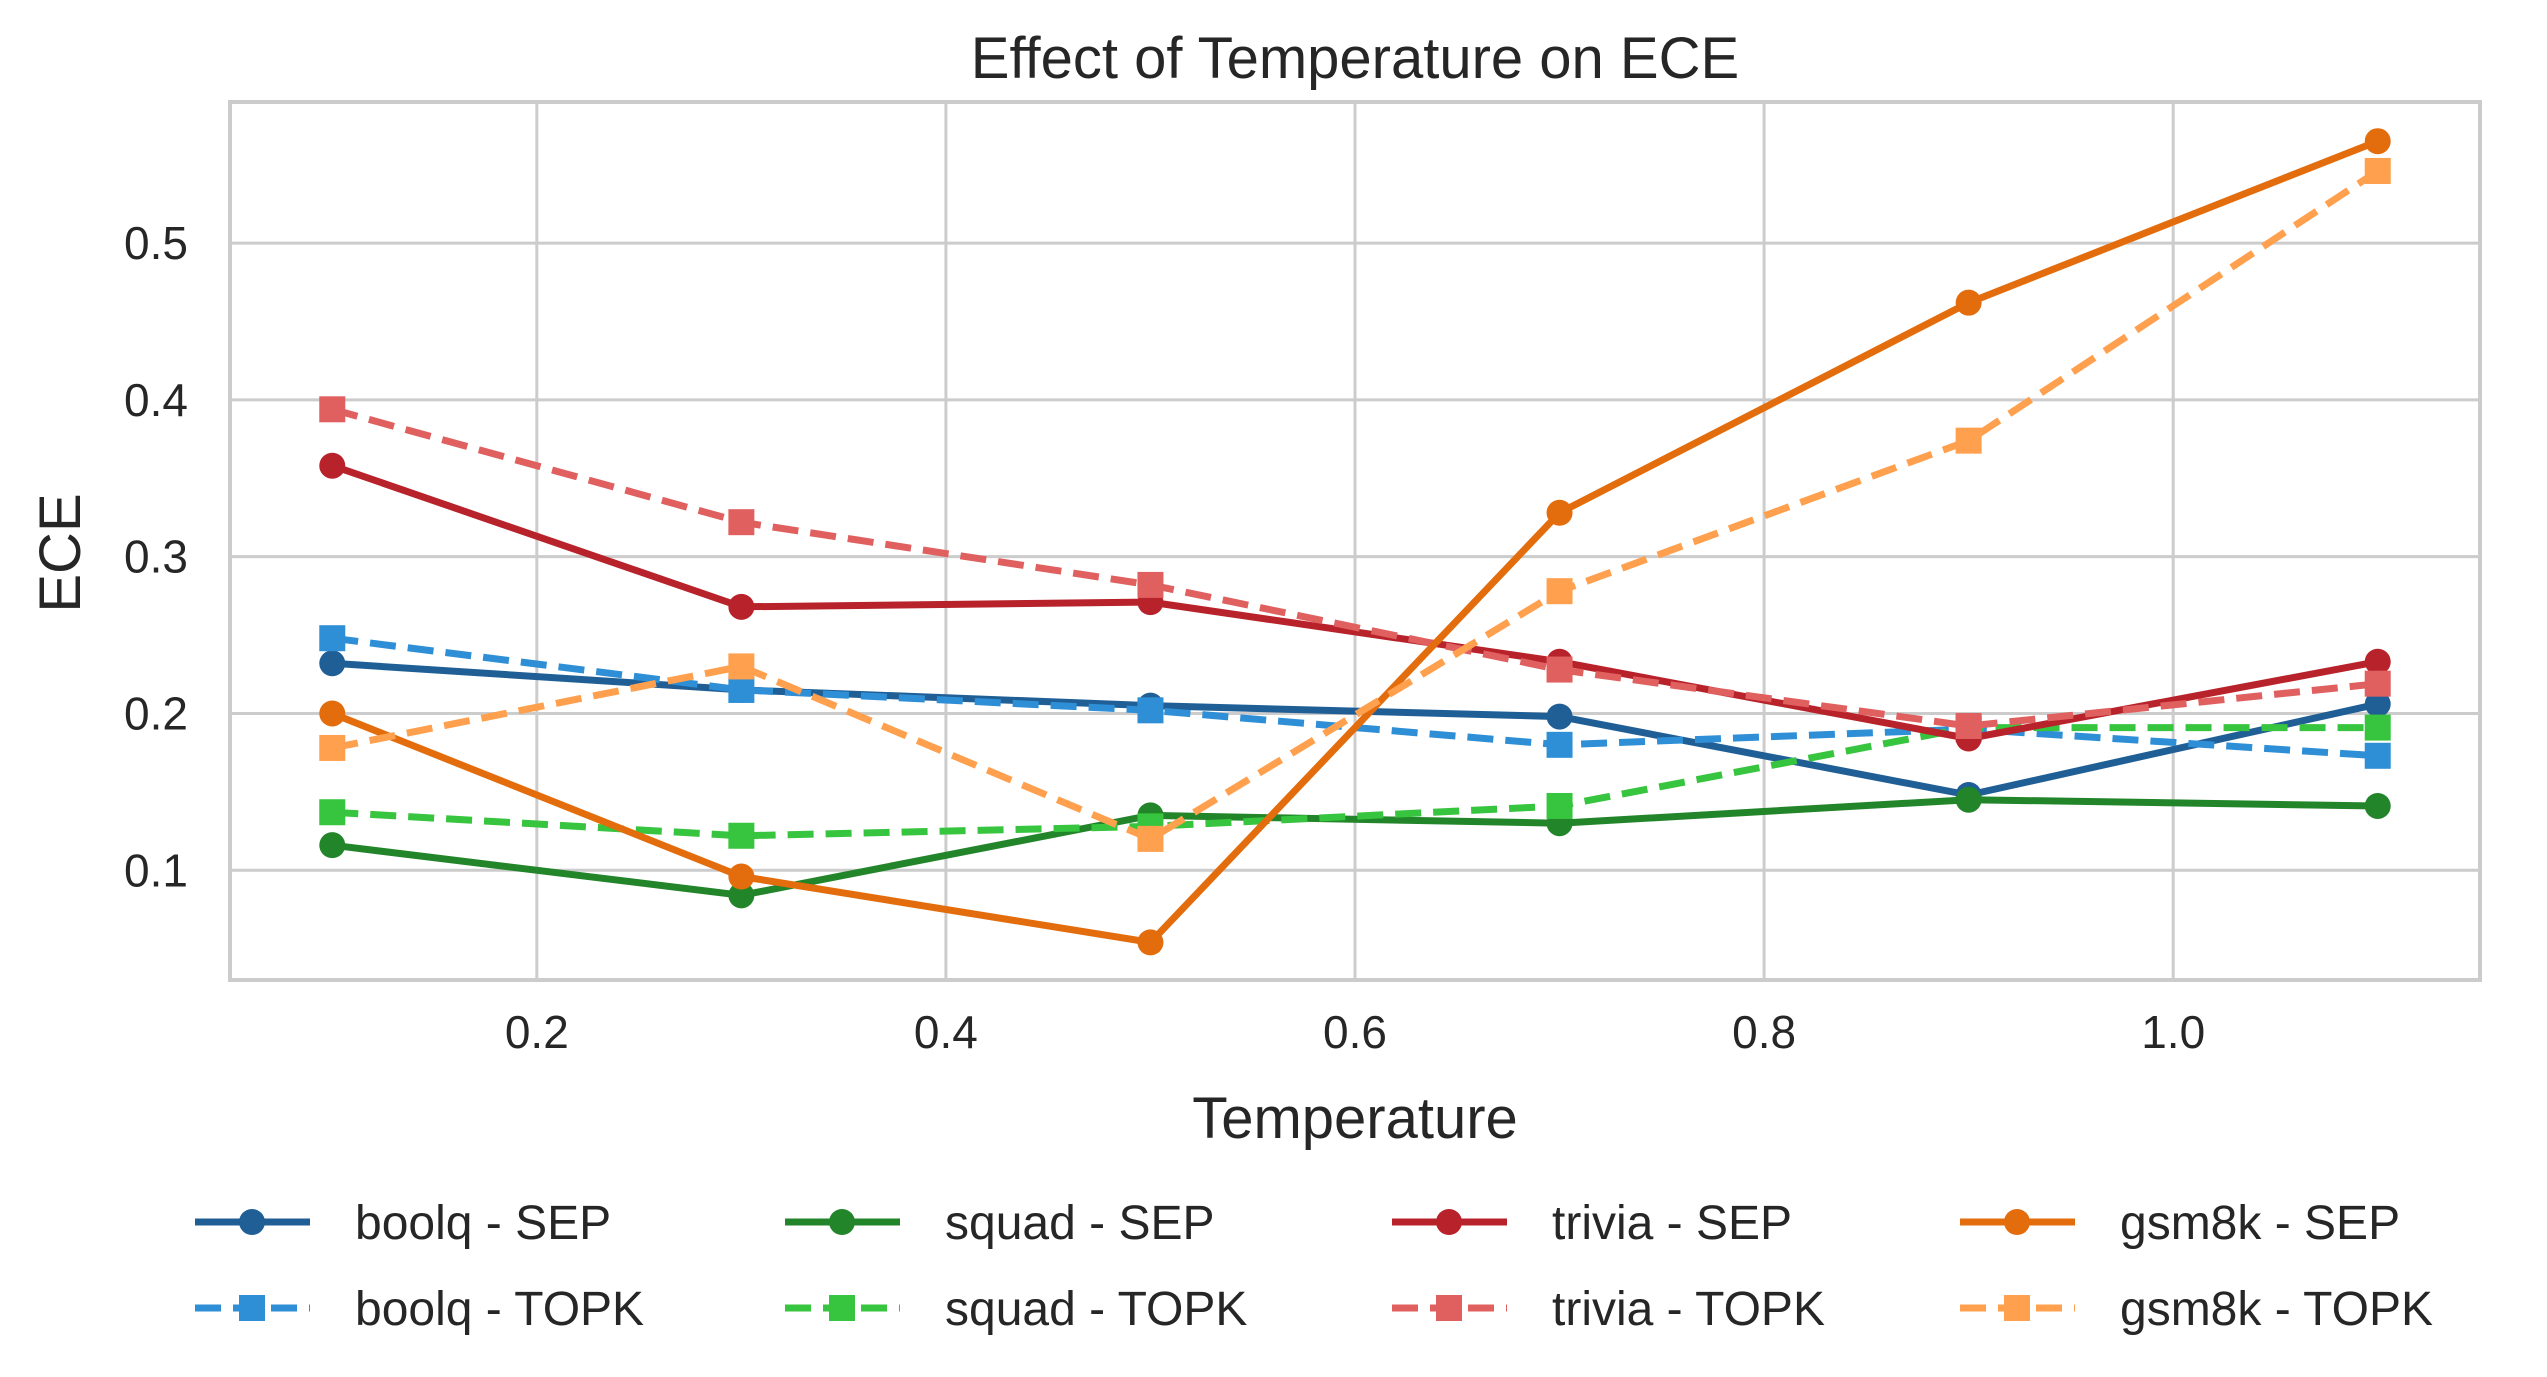 The width and height of the screenshot is (2547, 1377). I want to click on x-tick-label: 0.6, so click(1355, 1032).